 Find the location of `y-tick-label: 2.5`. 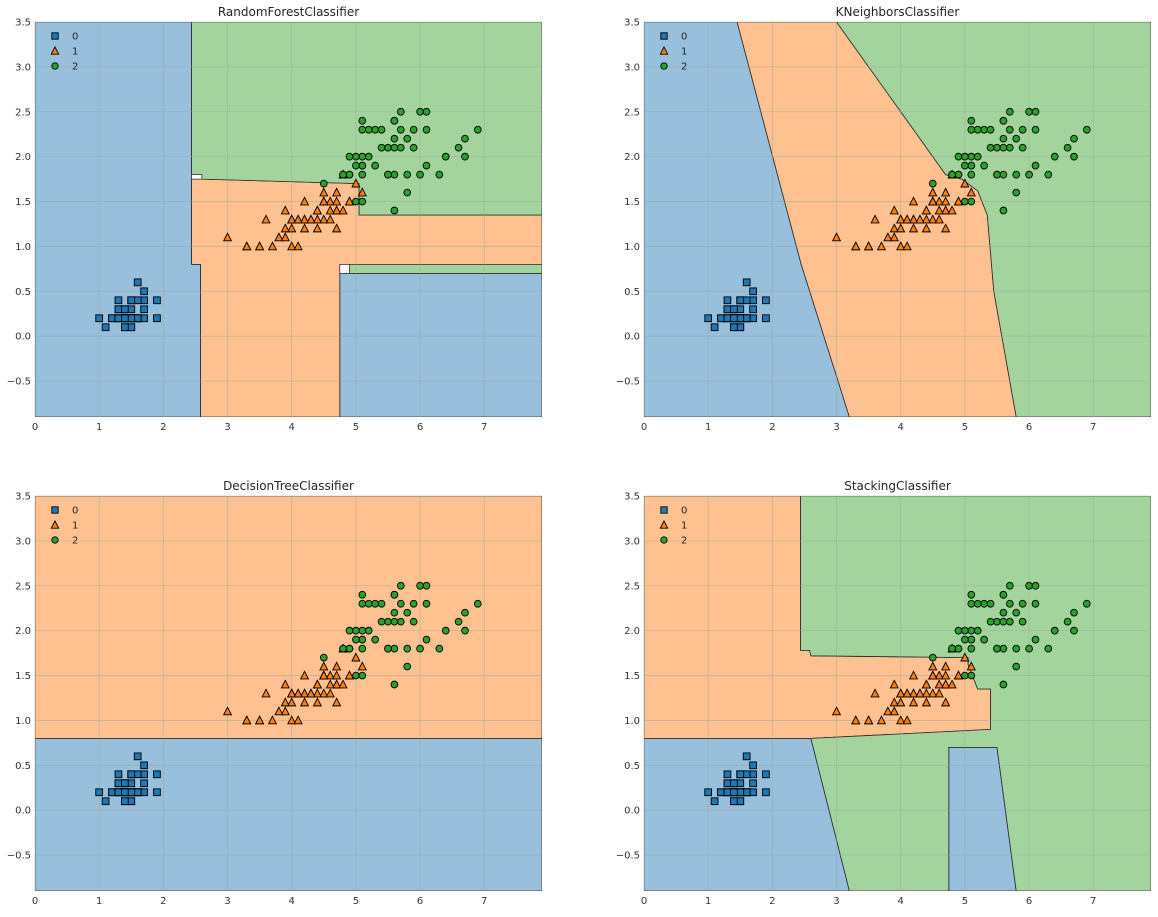

y-tick-label: 2.5 is located at coordinates (23, 112).